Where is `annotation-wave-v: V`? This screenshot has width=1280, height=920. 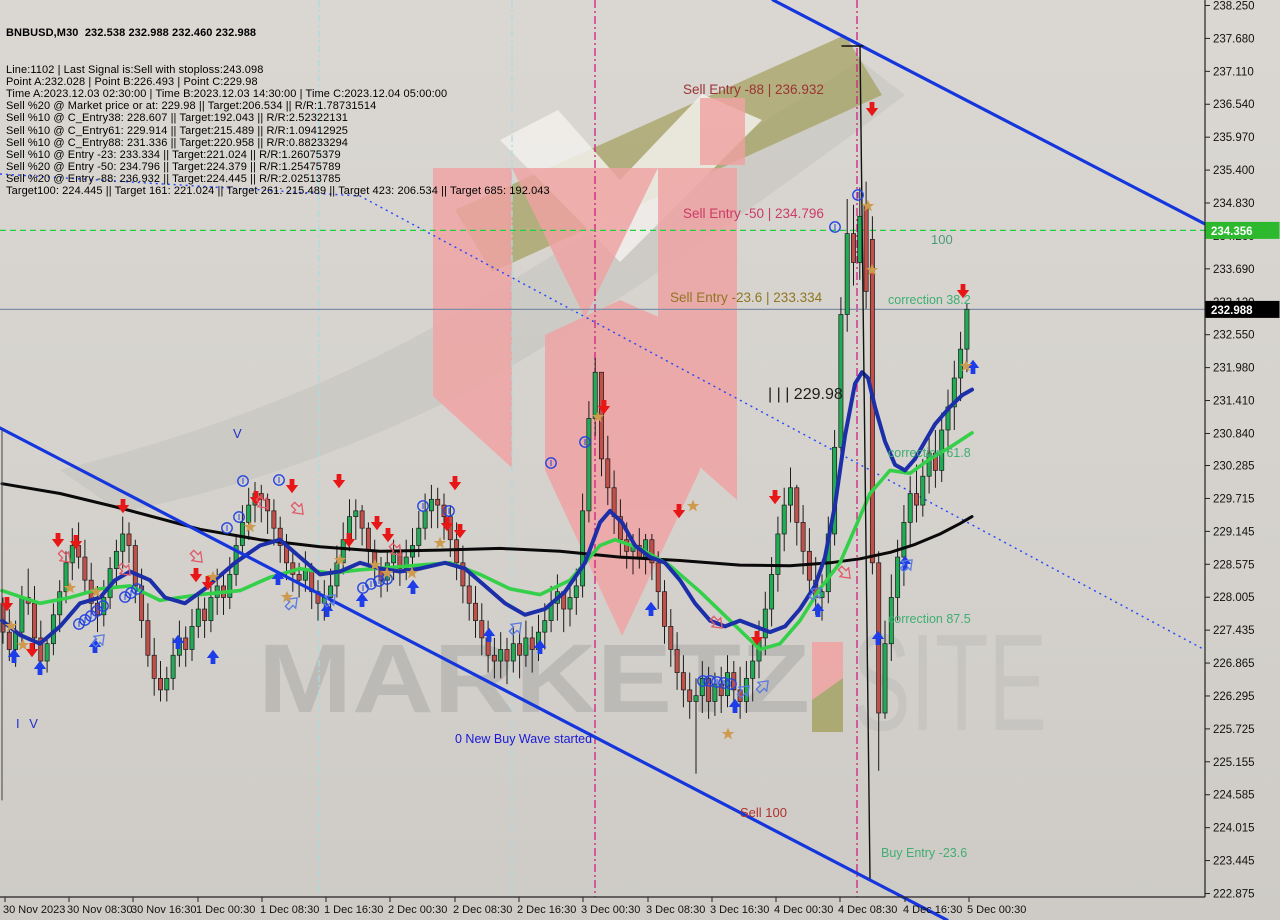
annotation-wave-v: V is located at coordinates (239, 433).